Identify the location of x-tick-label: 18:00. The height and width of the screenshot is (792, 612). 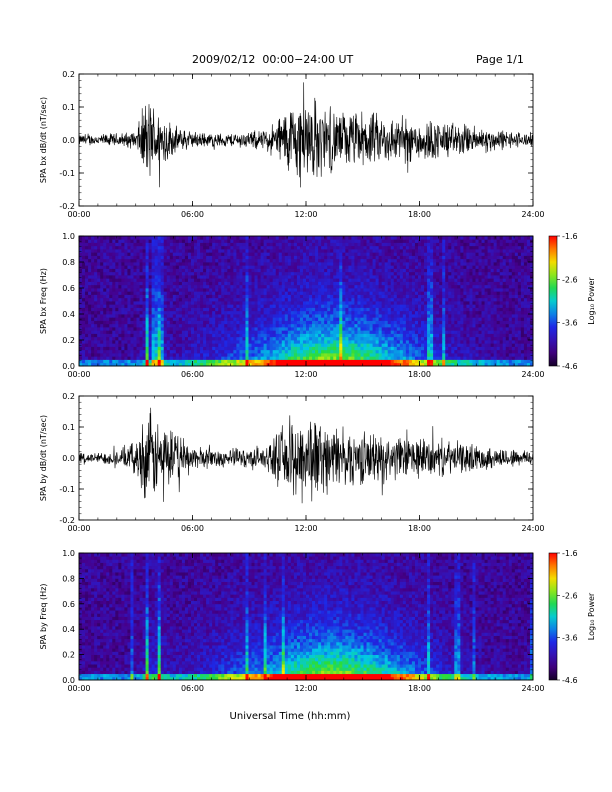
(419, 214).